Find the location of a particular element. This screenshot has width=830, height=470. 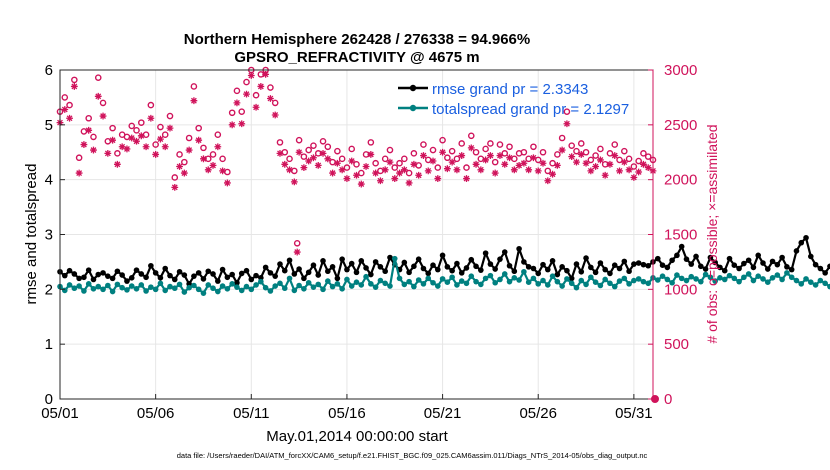

y2-tick-label: 3000 is located at coordinates (680, 70).